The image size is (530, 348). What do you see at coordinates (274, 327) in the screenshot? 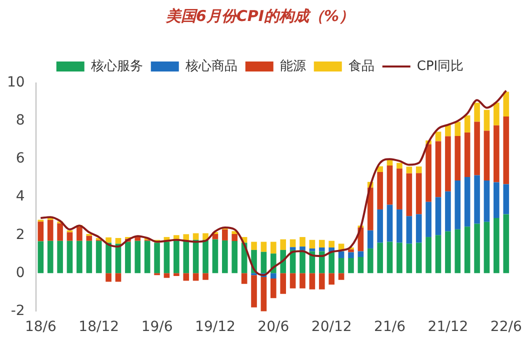
I see `x-tick-label: 20/6` at bounding box center [274, 327].